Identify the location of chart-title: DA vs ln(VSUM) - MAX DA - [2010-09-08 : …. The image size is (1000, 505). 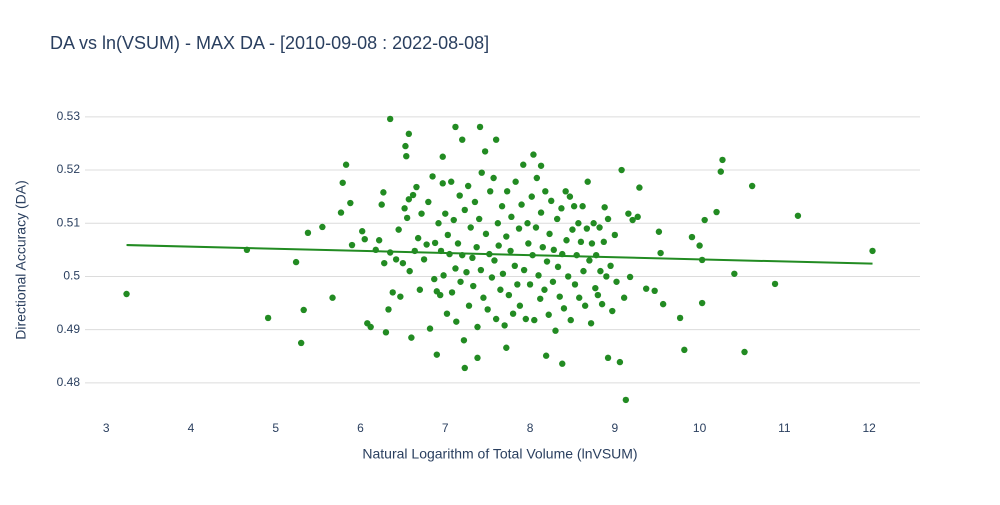
(269, 43).